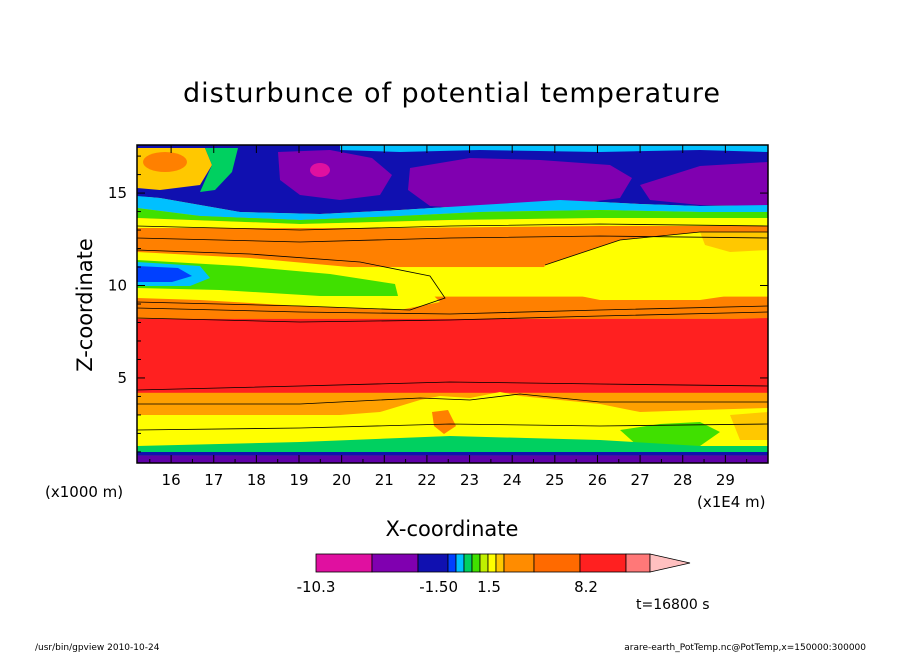  I want to click on lower-orange-spot, so click(444, 422).